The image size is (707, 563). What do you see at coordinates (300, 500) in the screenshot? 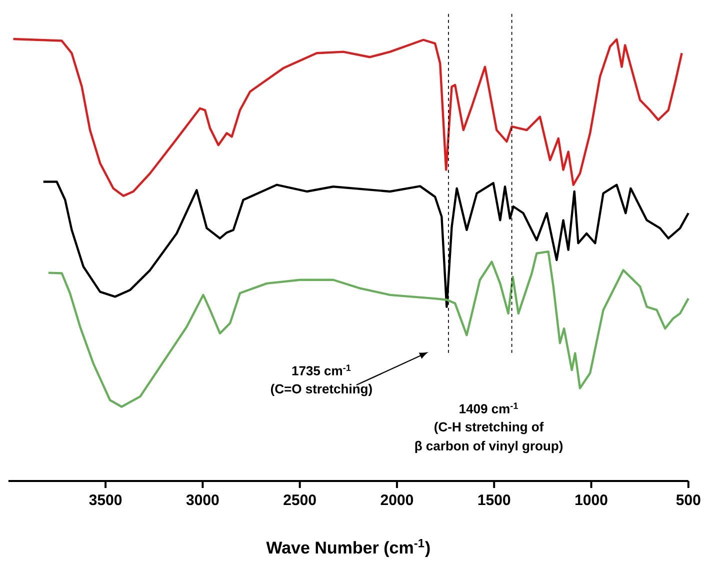
I see `x-tick-label: 2500` at bounding box center [300, 500].